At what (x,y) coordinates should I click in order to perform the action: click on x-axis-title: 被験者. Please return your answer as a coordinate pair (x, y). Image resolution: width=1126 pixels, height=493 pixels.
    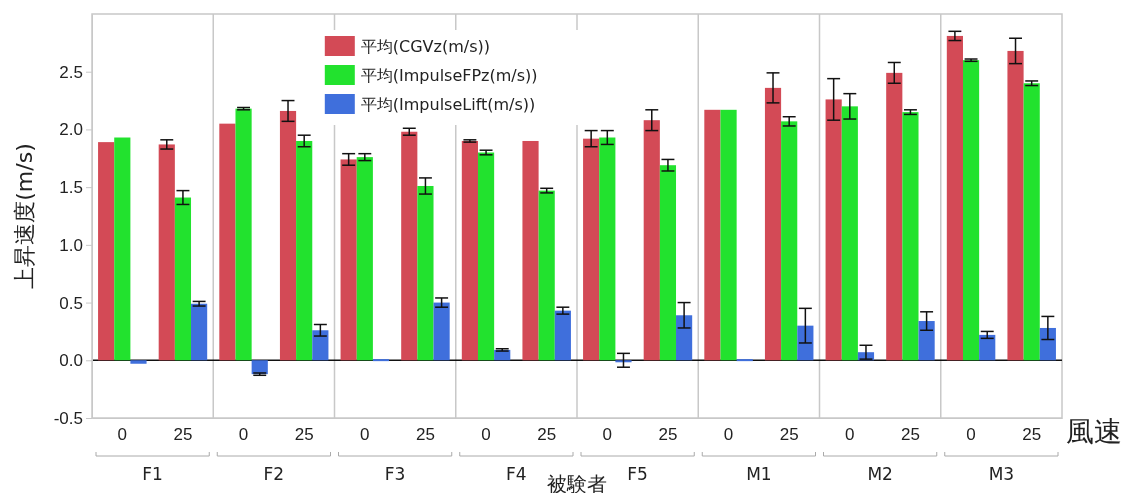
    Looking at the image, I should click on (577, 482).